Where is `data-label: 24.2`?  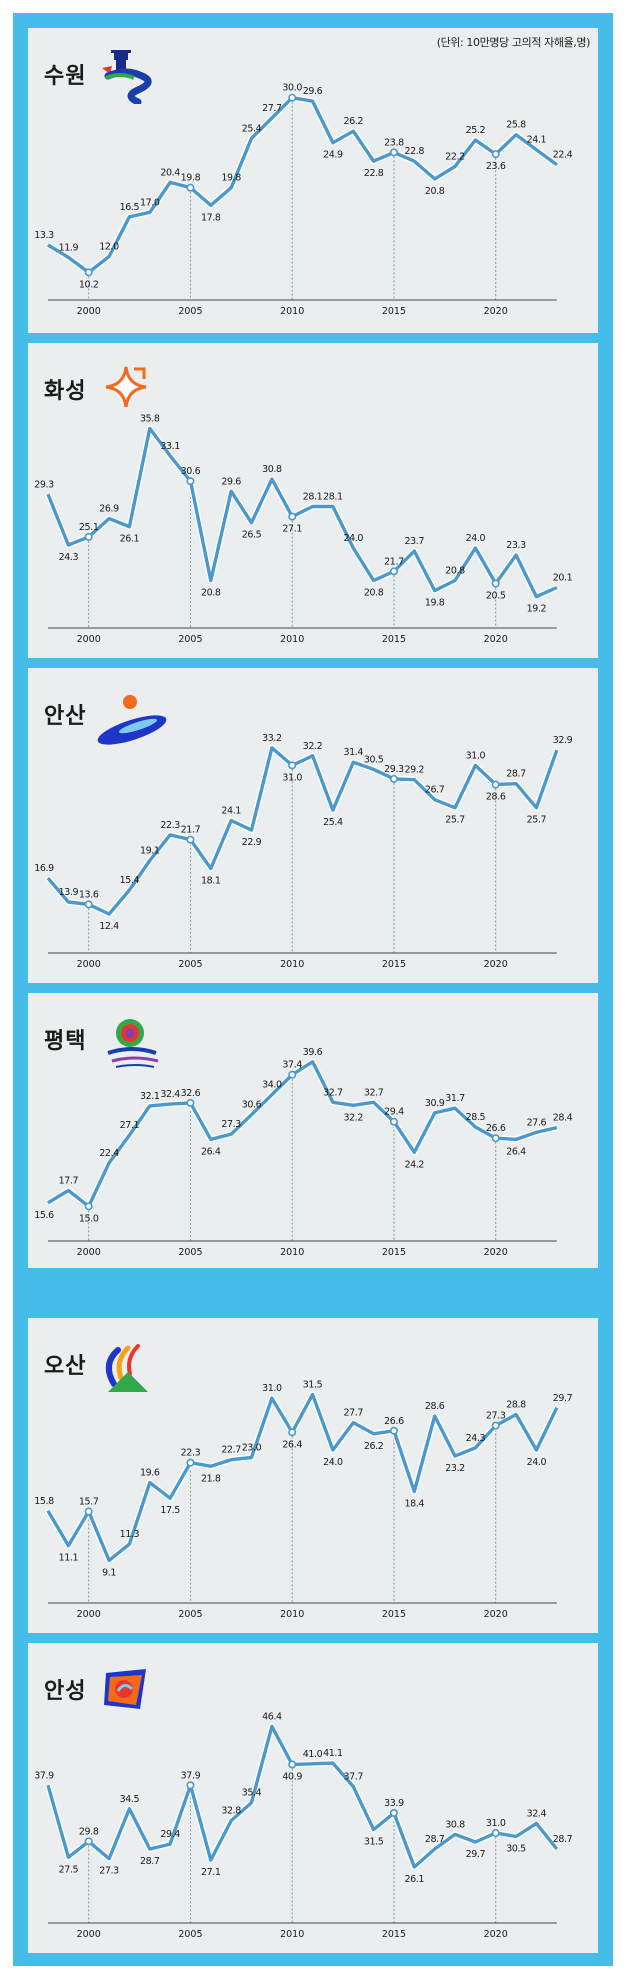
data-label: 24.2 is located at coordinates (415, 1164).